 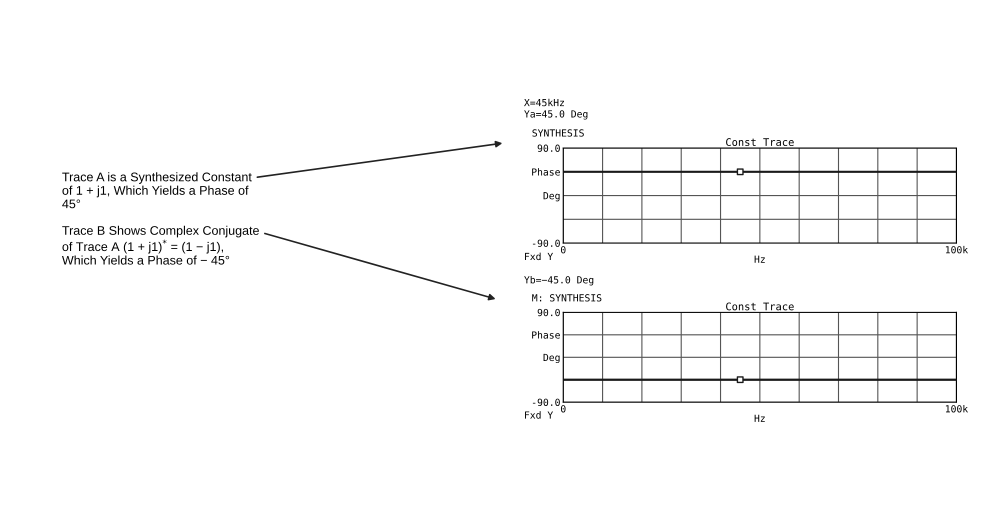 I want to click on text: SYNTHESIS, so click(x=558, y=133).